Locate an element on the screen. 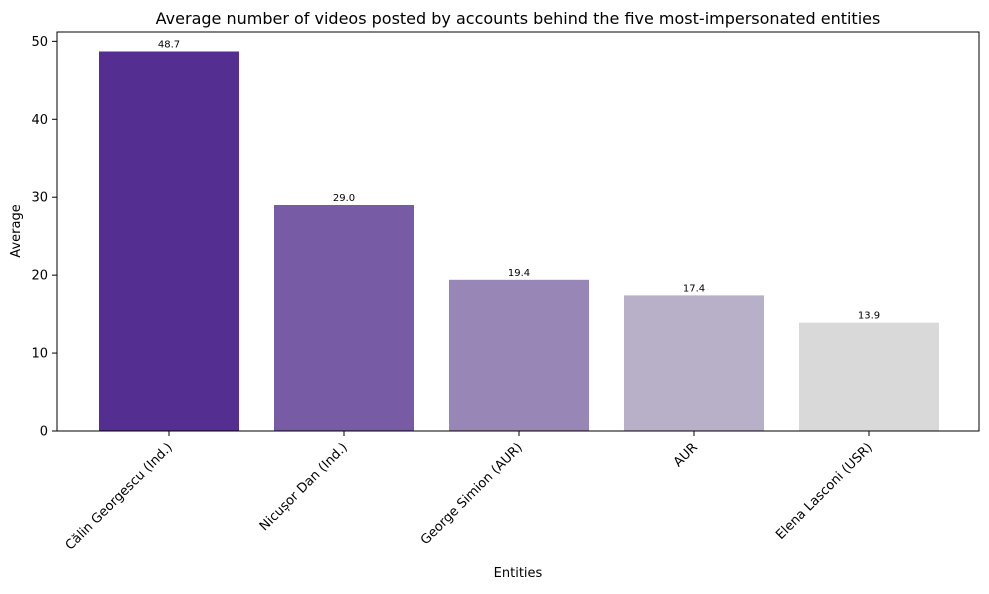 Image resolution: width=989 pixels, height=594 pixels. bar-value-label: 19.4 is located at coordinates (519, 273).